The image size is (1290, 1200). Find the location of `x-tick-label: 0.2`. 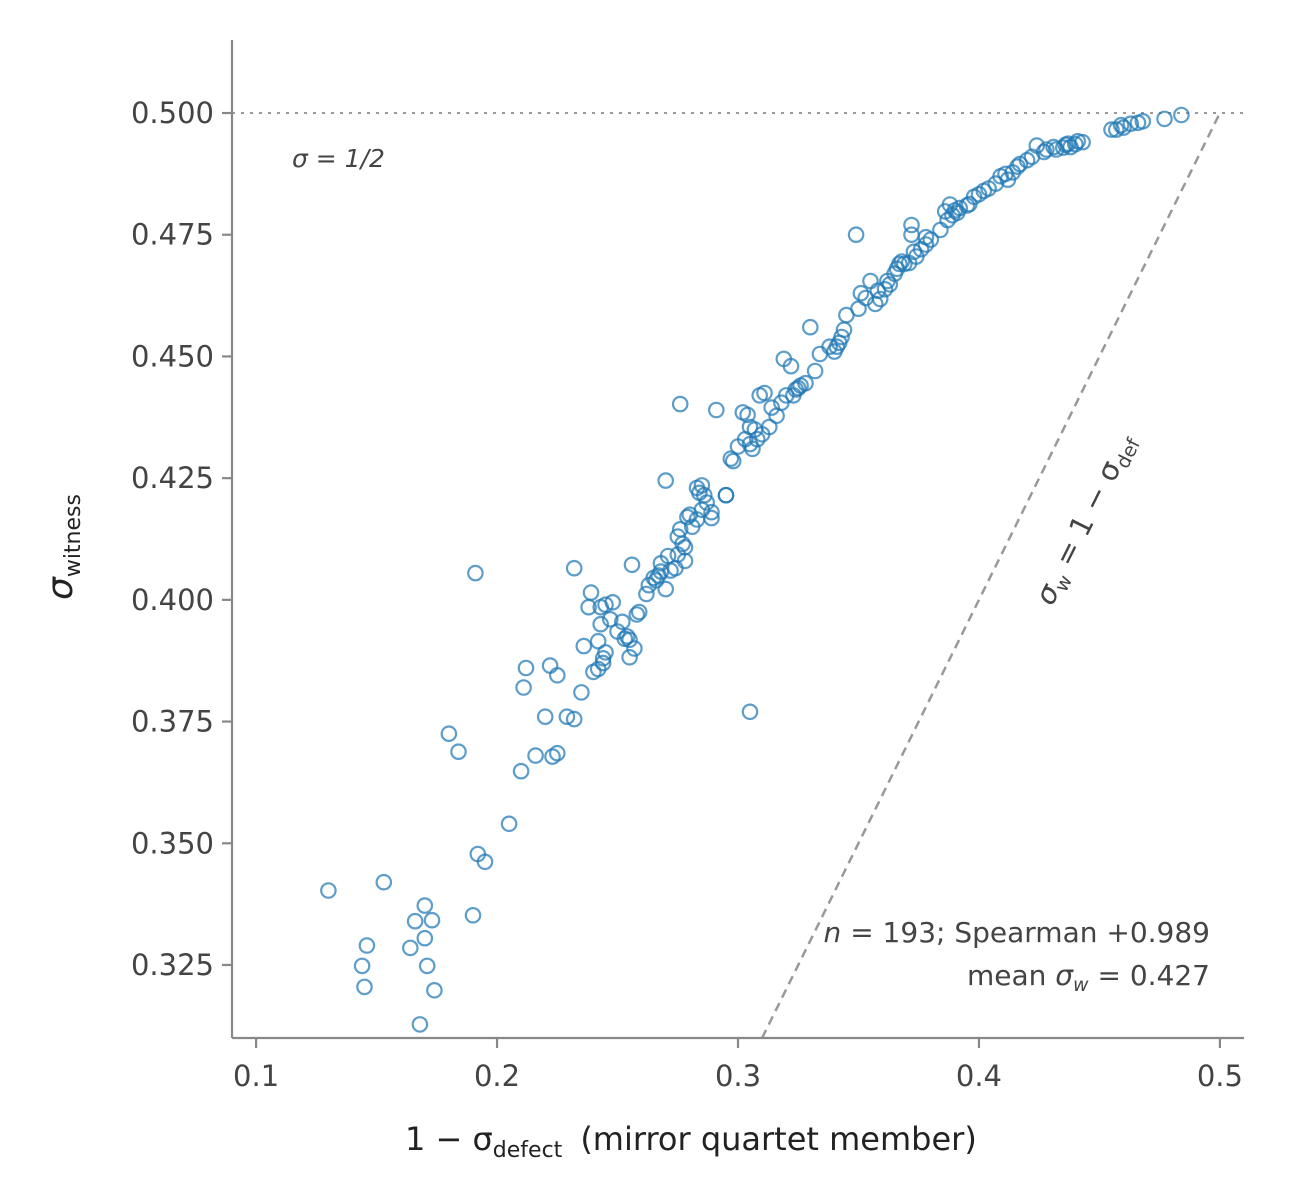

x-tick-label: 0.2 is located at coordinates (497, 1076).